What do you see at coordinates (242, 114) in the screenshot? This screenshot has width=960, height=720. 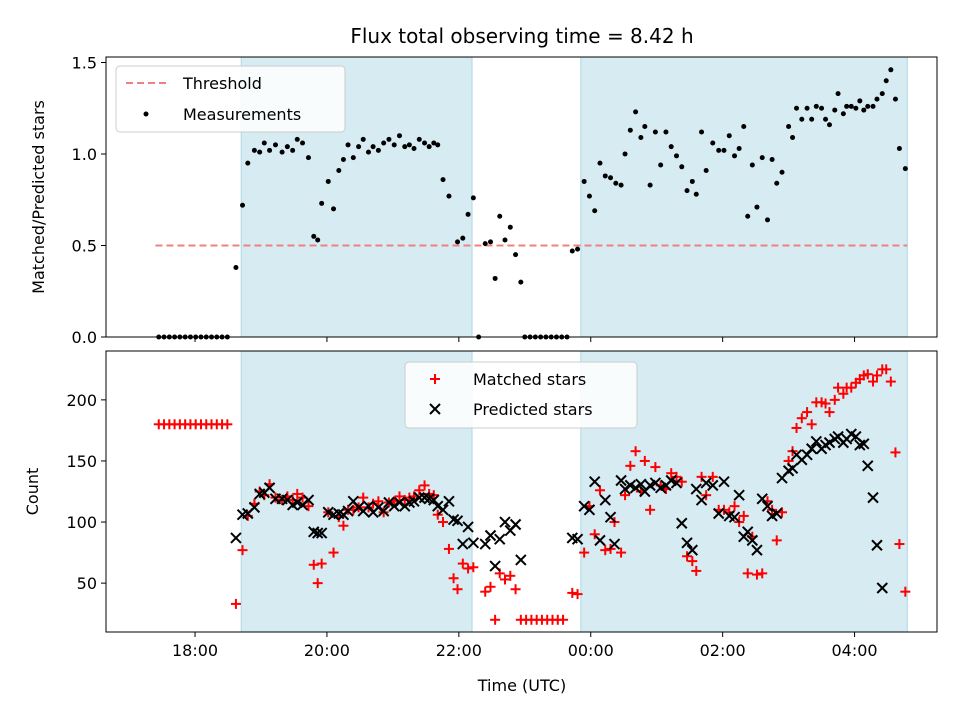 I see `legend-measurements-label: Measurements` at bounding box center [242, 114].